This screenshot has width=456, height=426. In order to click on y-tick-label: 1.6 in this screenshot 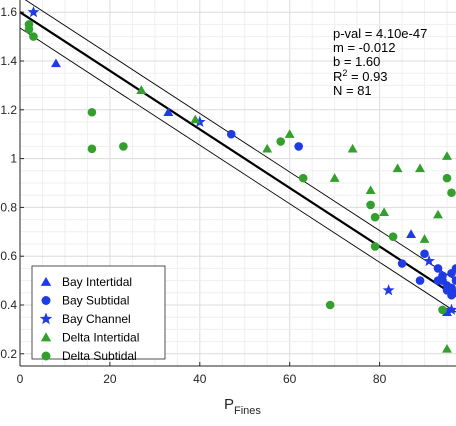, I will do `click(8, 12)`.